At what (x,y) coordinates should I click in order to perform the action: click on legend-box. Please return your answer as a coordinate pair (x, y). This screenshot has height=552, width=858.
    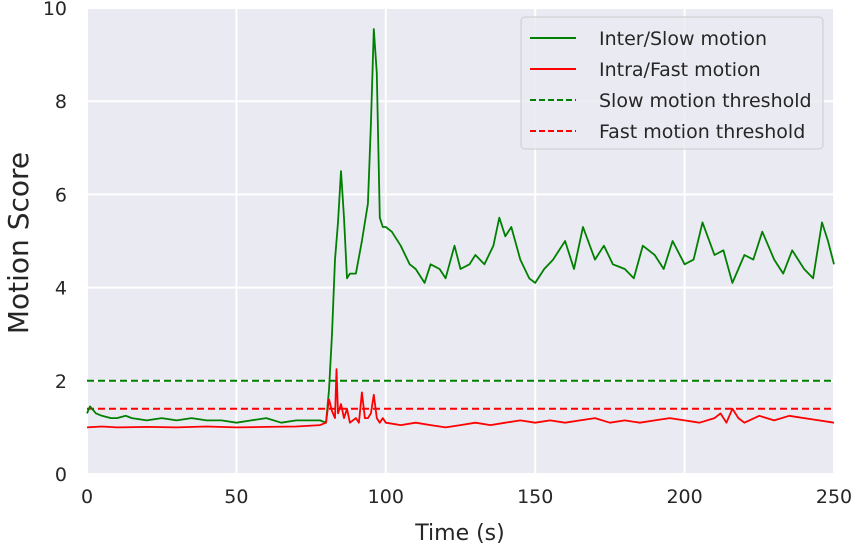
    Looking at the image, I should click on (672, 83).